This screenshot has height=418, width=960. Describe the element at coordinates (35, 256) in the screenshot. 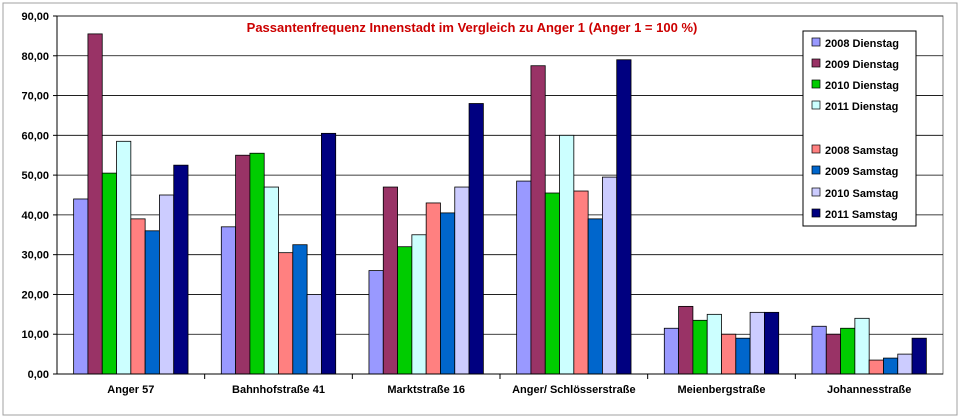

I see `y-tick-label: 30,00` at that location.